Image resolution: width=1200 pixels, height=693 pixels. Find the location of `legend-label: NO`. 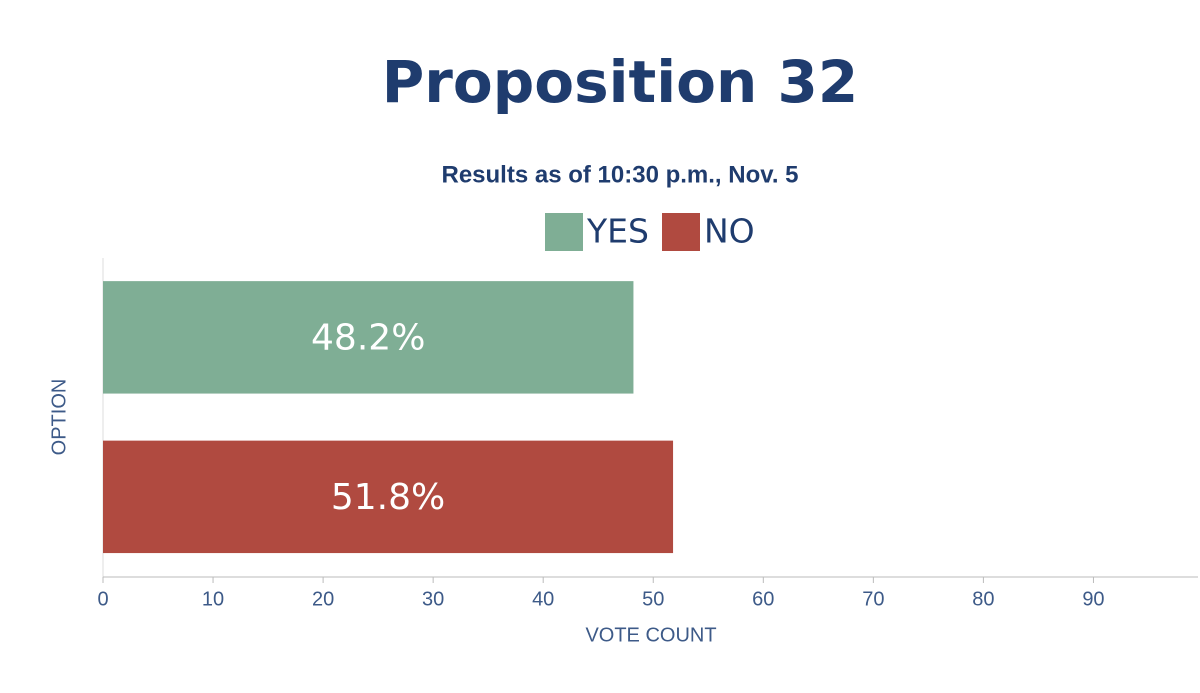

legend-label: NO is located at coordinates (729, 231).